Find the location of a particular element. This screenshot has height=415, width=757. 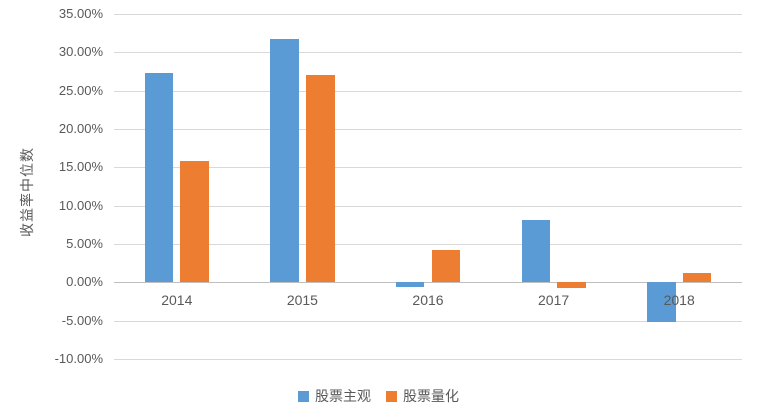

legend-item-subjective: 股票主观 is located at coordinates (334, 396).